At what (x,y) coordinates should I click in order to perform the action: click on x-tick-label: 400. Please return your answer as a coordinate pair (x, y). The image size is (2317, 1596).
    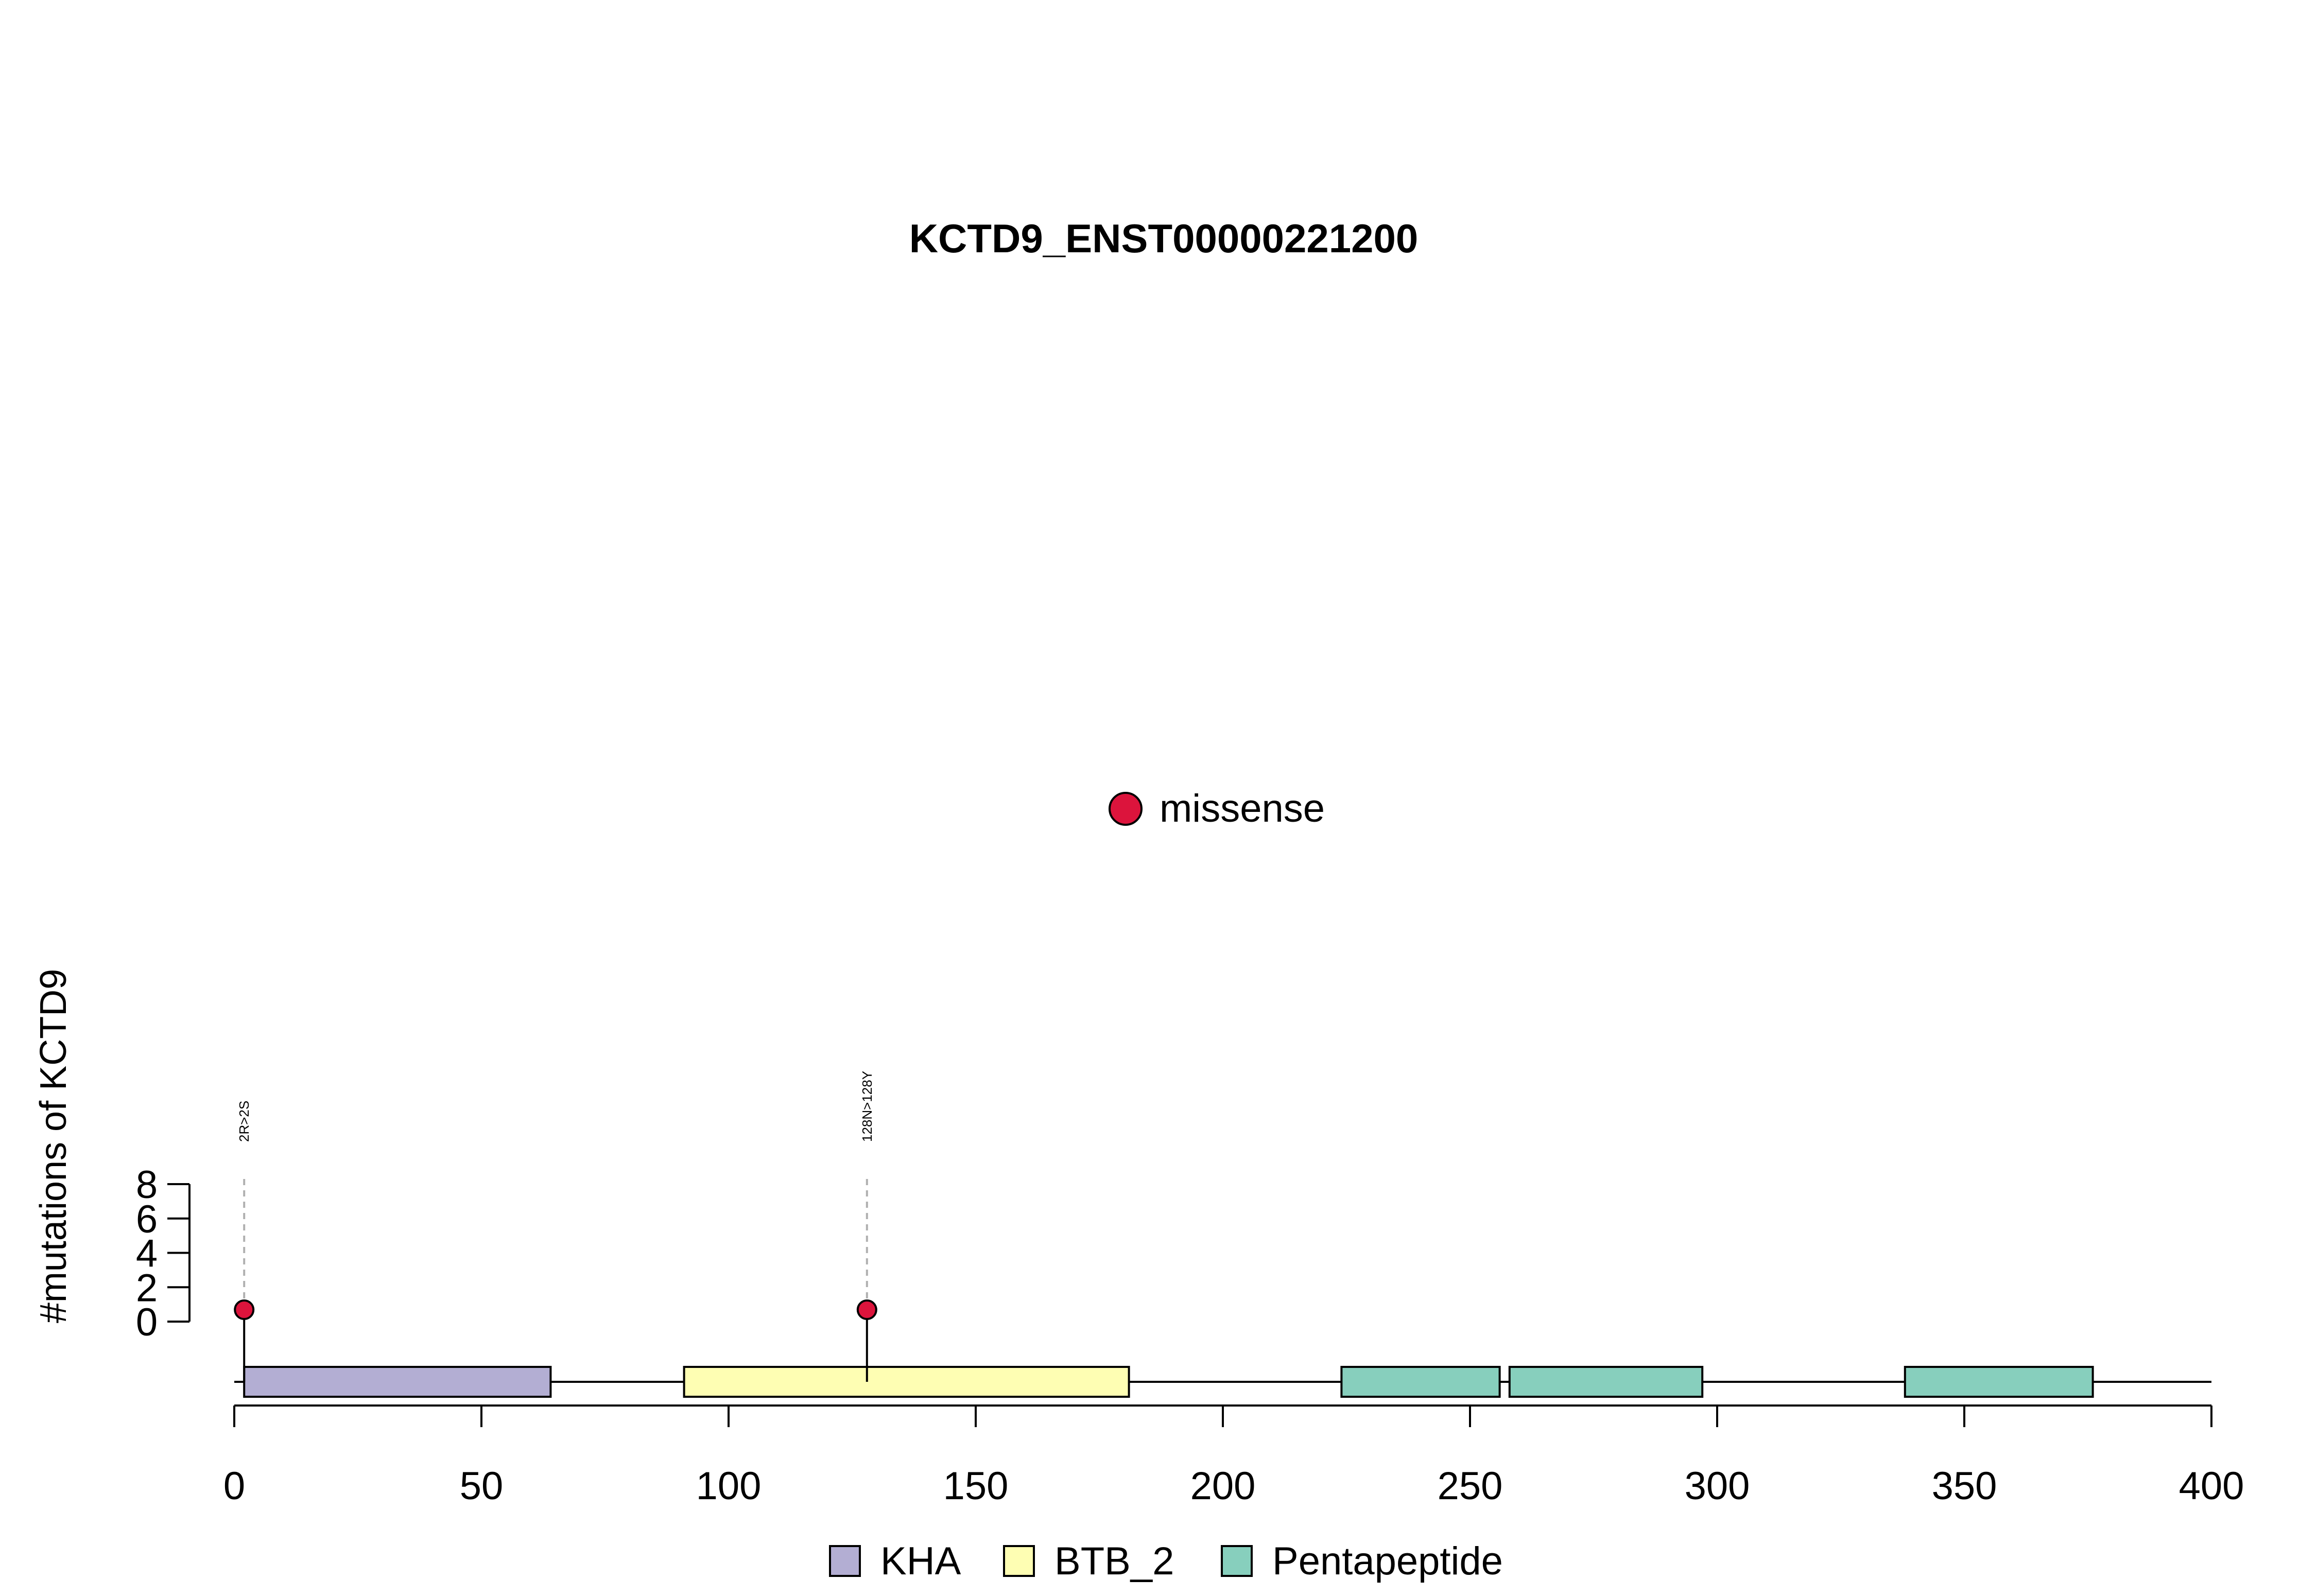
    Looking at the image, I should click on (2211, 1486).